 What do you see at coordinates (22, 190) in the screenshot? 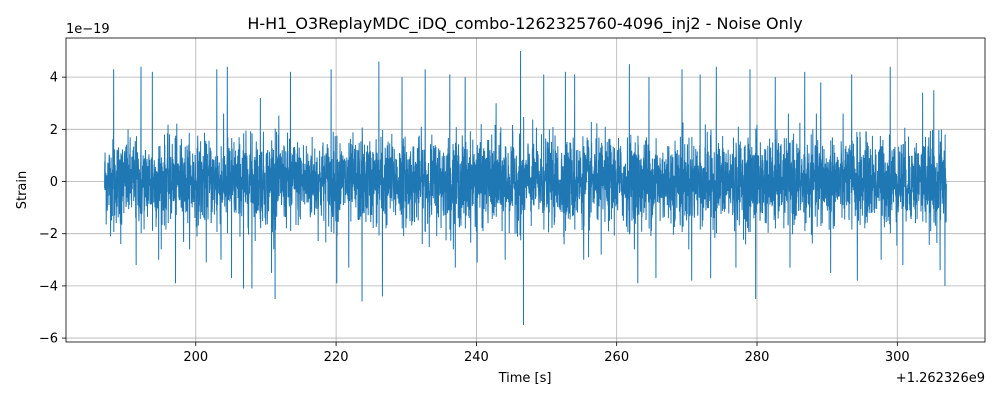
I see `y-axis-label: Strain` at bounding box center [22, 190].